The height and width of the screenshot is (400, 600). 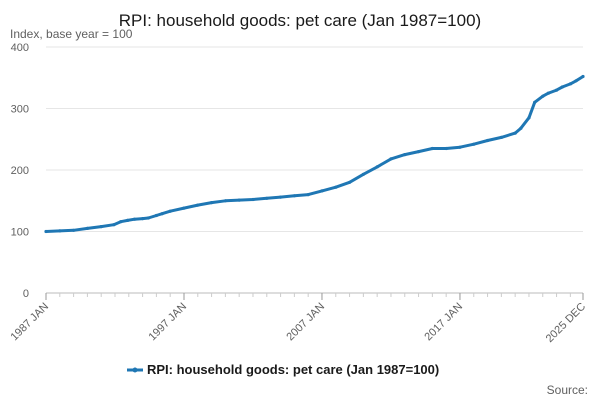 I want to click on y-tick-label: 200, so click(x=20, y=171).